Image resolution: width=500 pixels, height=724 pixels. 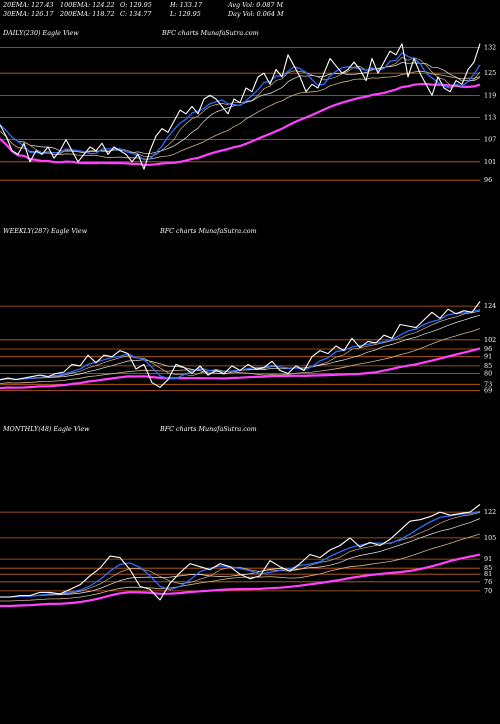 What do you see at coordinates (186, 5) in the screenshot?
I see `hdr-high: H: 133.17` at bounding box center [186, 5].